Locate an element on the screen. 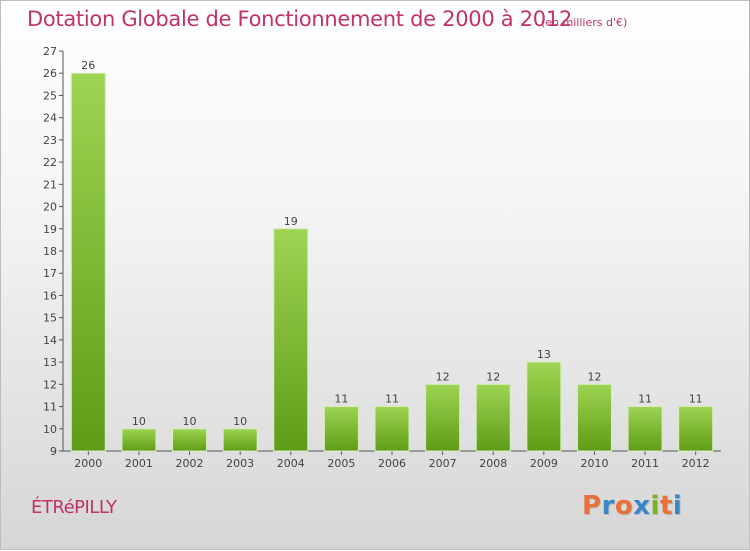 This screenshot has height=551, width=750. logo-letter: P is located at coordinates (592, 506).